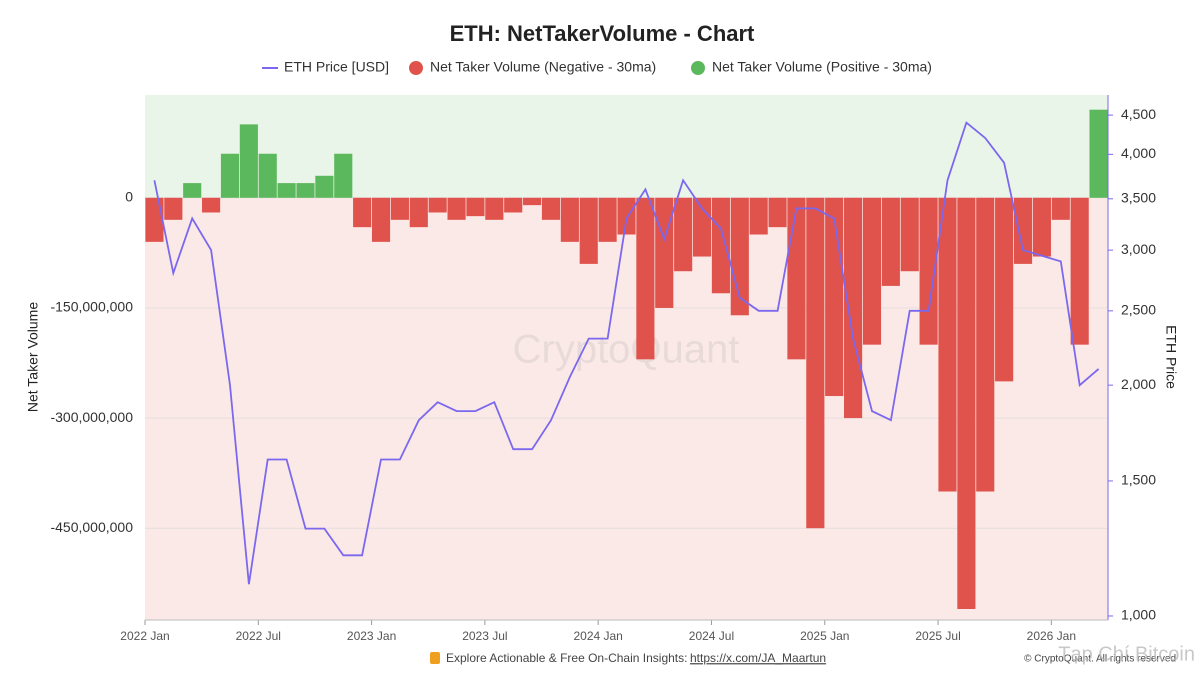  What do you see at coordinates (543, 67) in the screenshot?
I see `legend-label: Net Taker Volume (Negative - 30ma)` at bounding box center [543, 67].